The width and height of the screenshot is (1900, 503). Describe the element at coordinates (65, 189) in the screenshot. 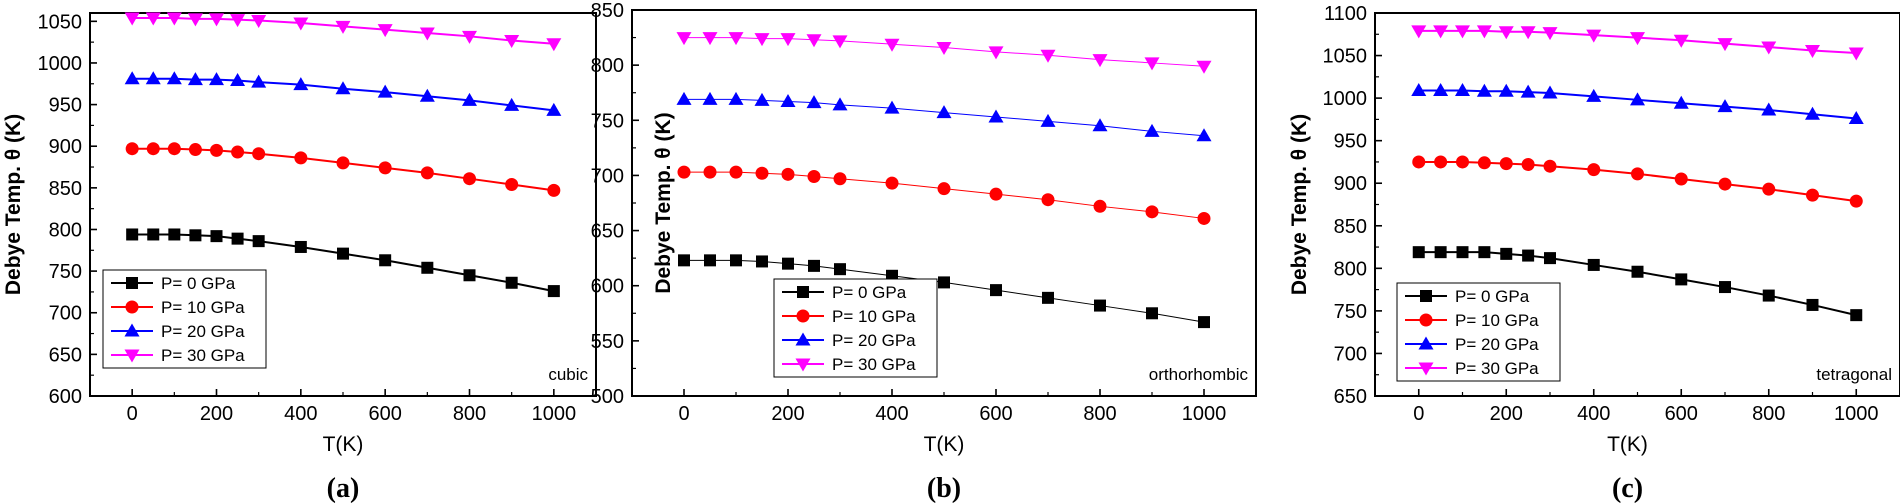

I see `y-tick-label: 850` at that location.